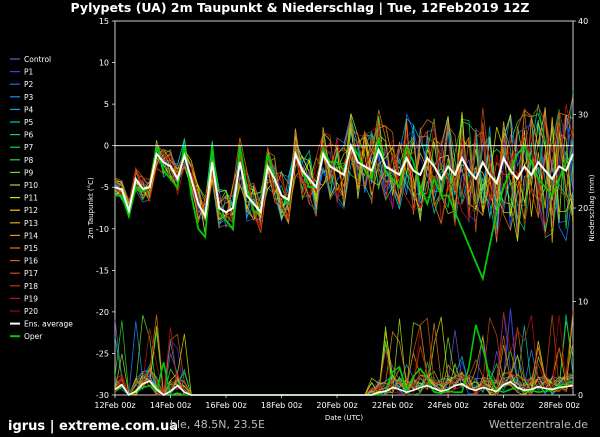 The height and width of the screenshot is (437, 600). What do you see at coordinates (102, 395) in the screenshot?
I see `y-tick-label-left: -30` at bounding box center [102, 395].